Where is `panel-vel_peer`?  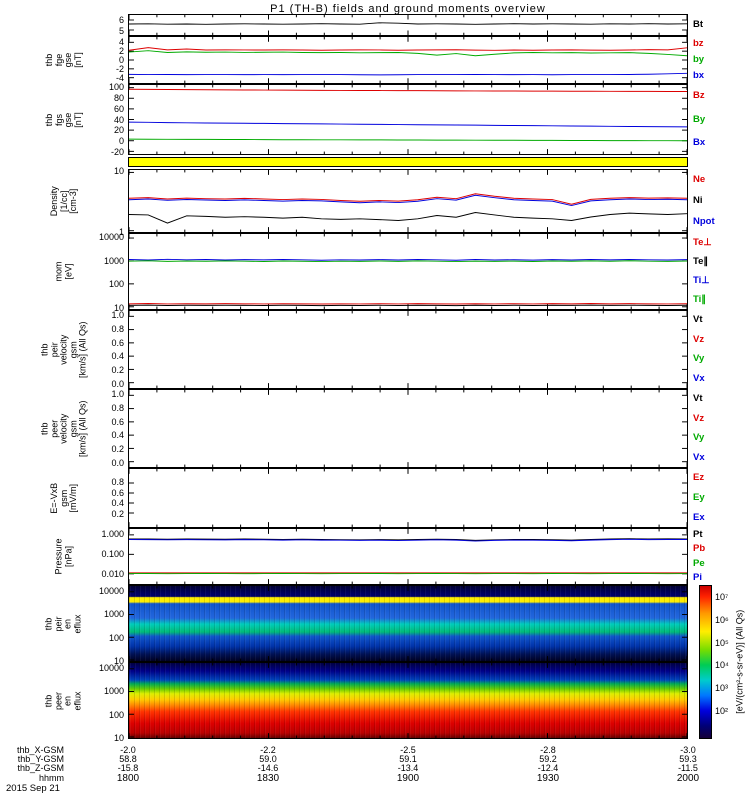 panel-vel_peer is located at coordinates (408, 428).